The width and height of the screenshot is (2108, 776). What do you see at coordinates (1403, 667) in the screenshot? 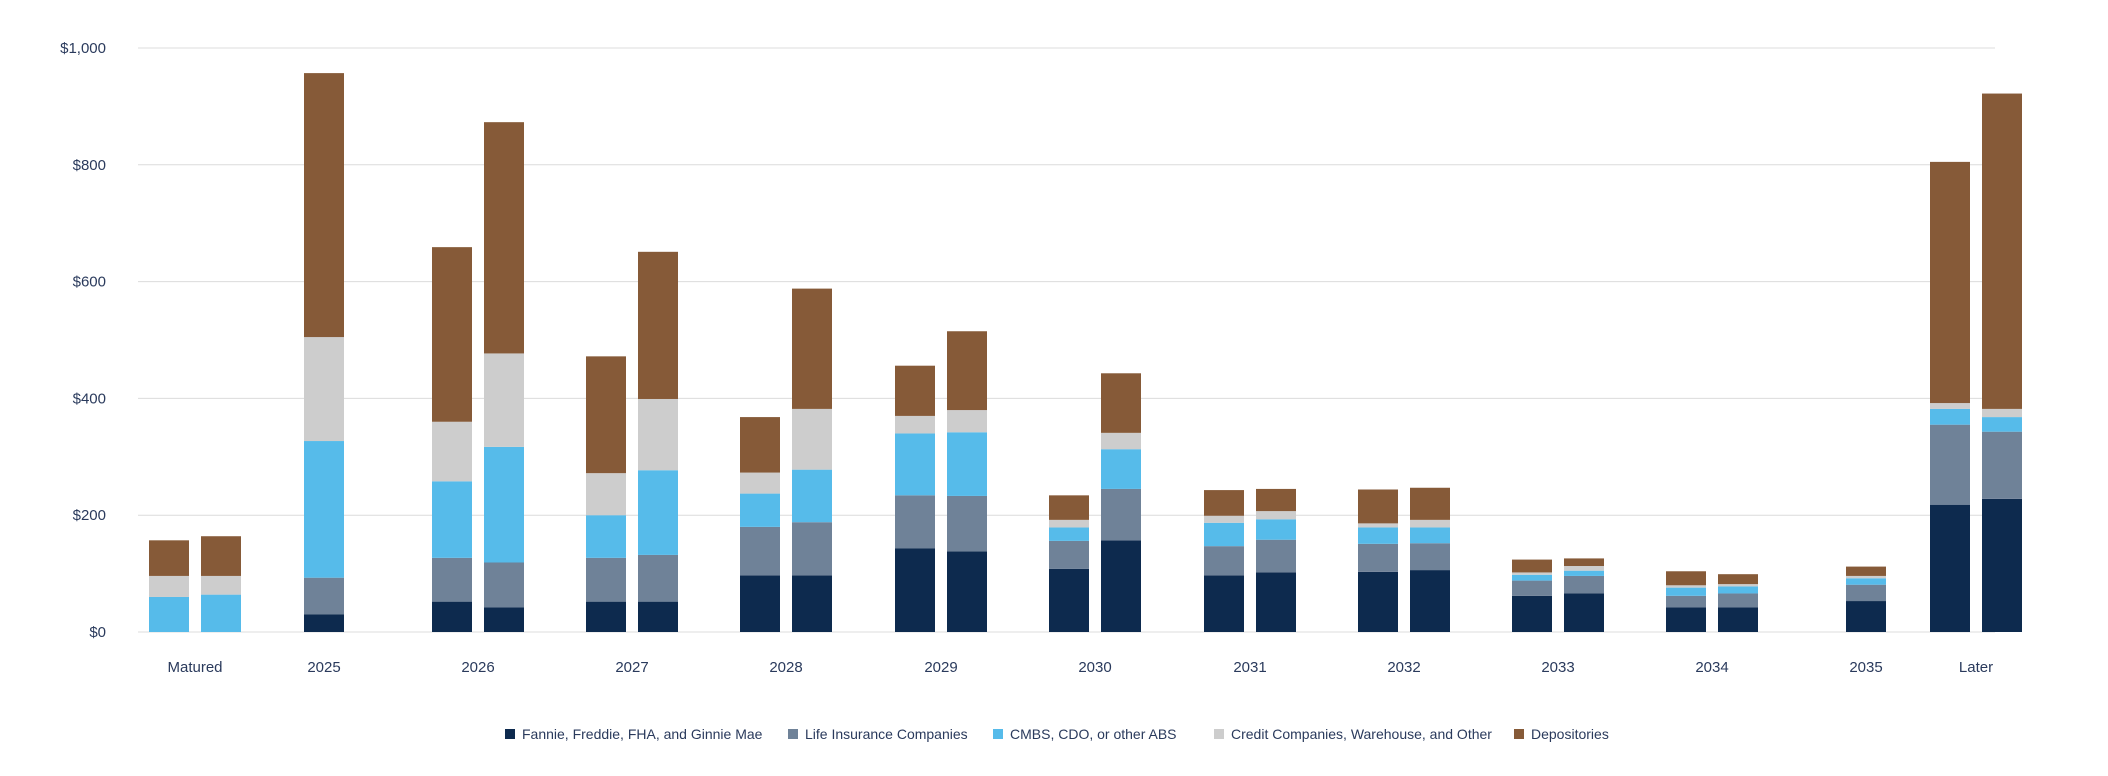
I see `x-tick-label: 2032` at bounding box center [1403, 667].